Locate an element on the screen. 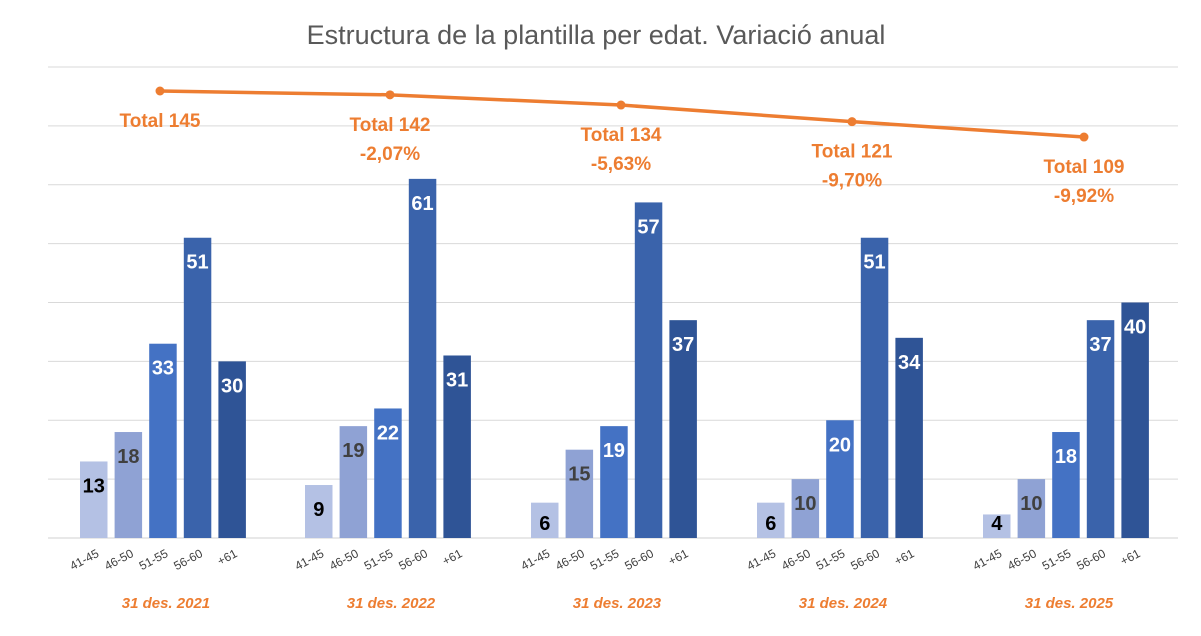  data-label: 31 is located at coordinates (457, 380).